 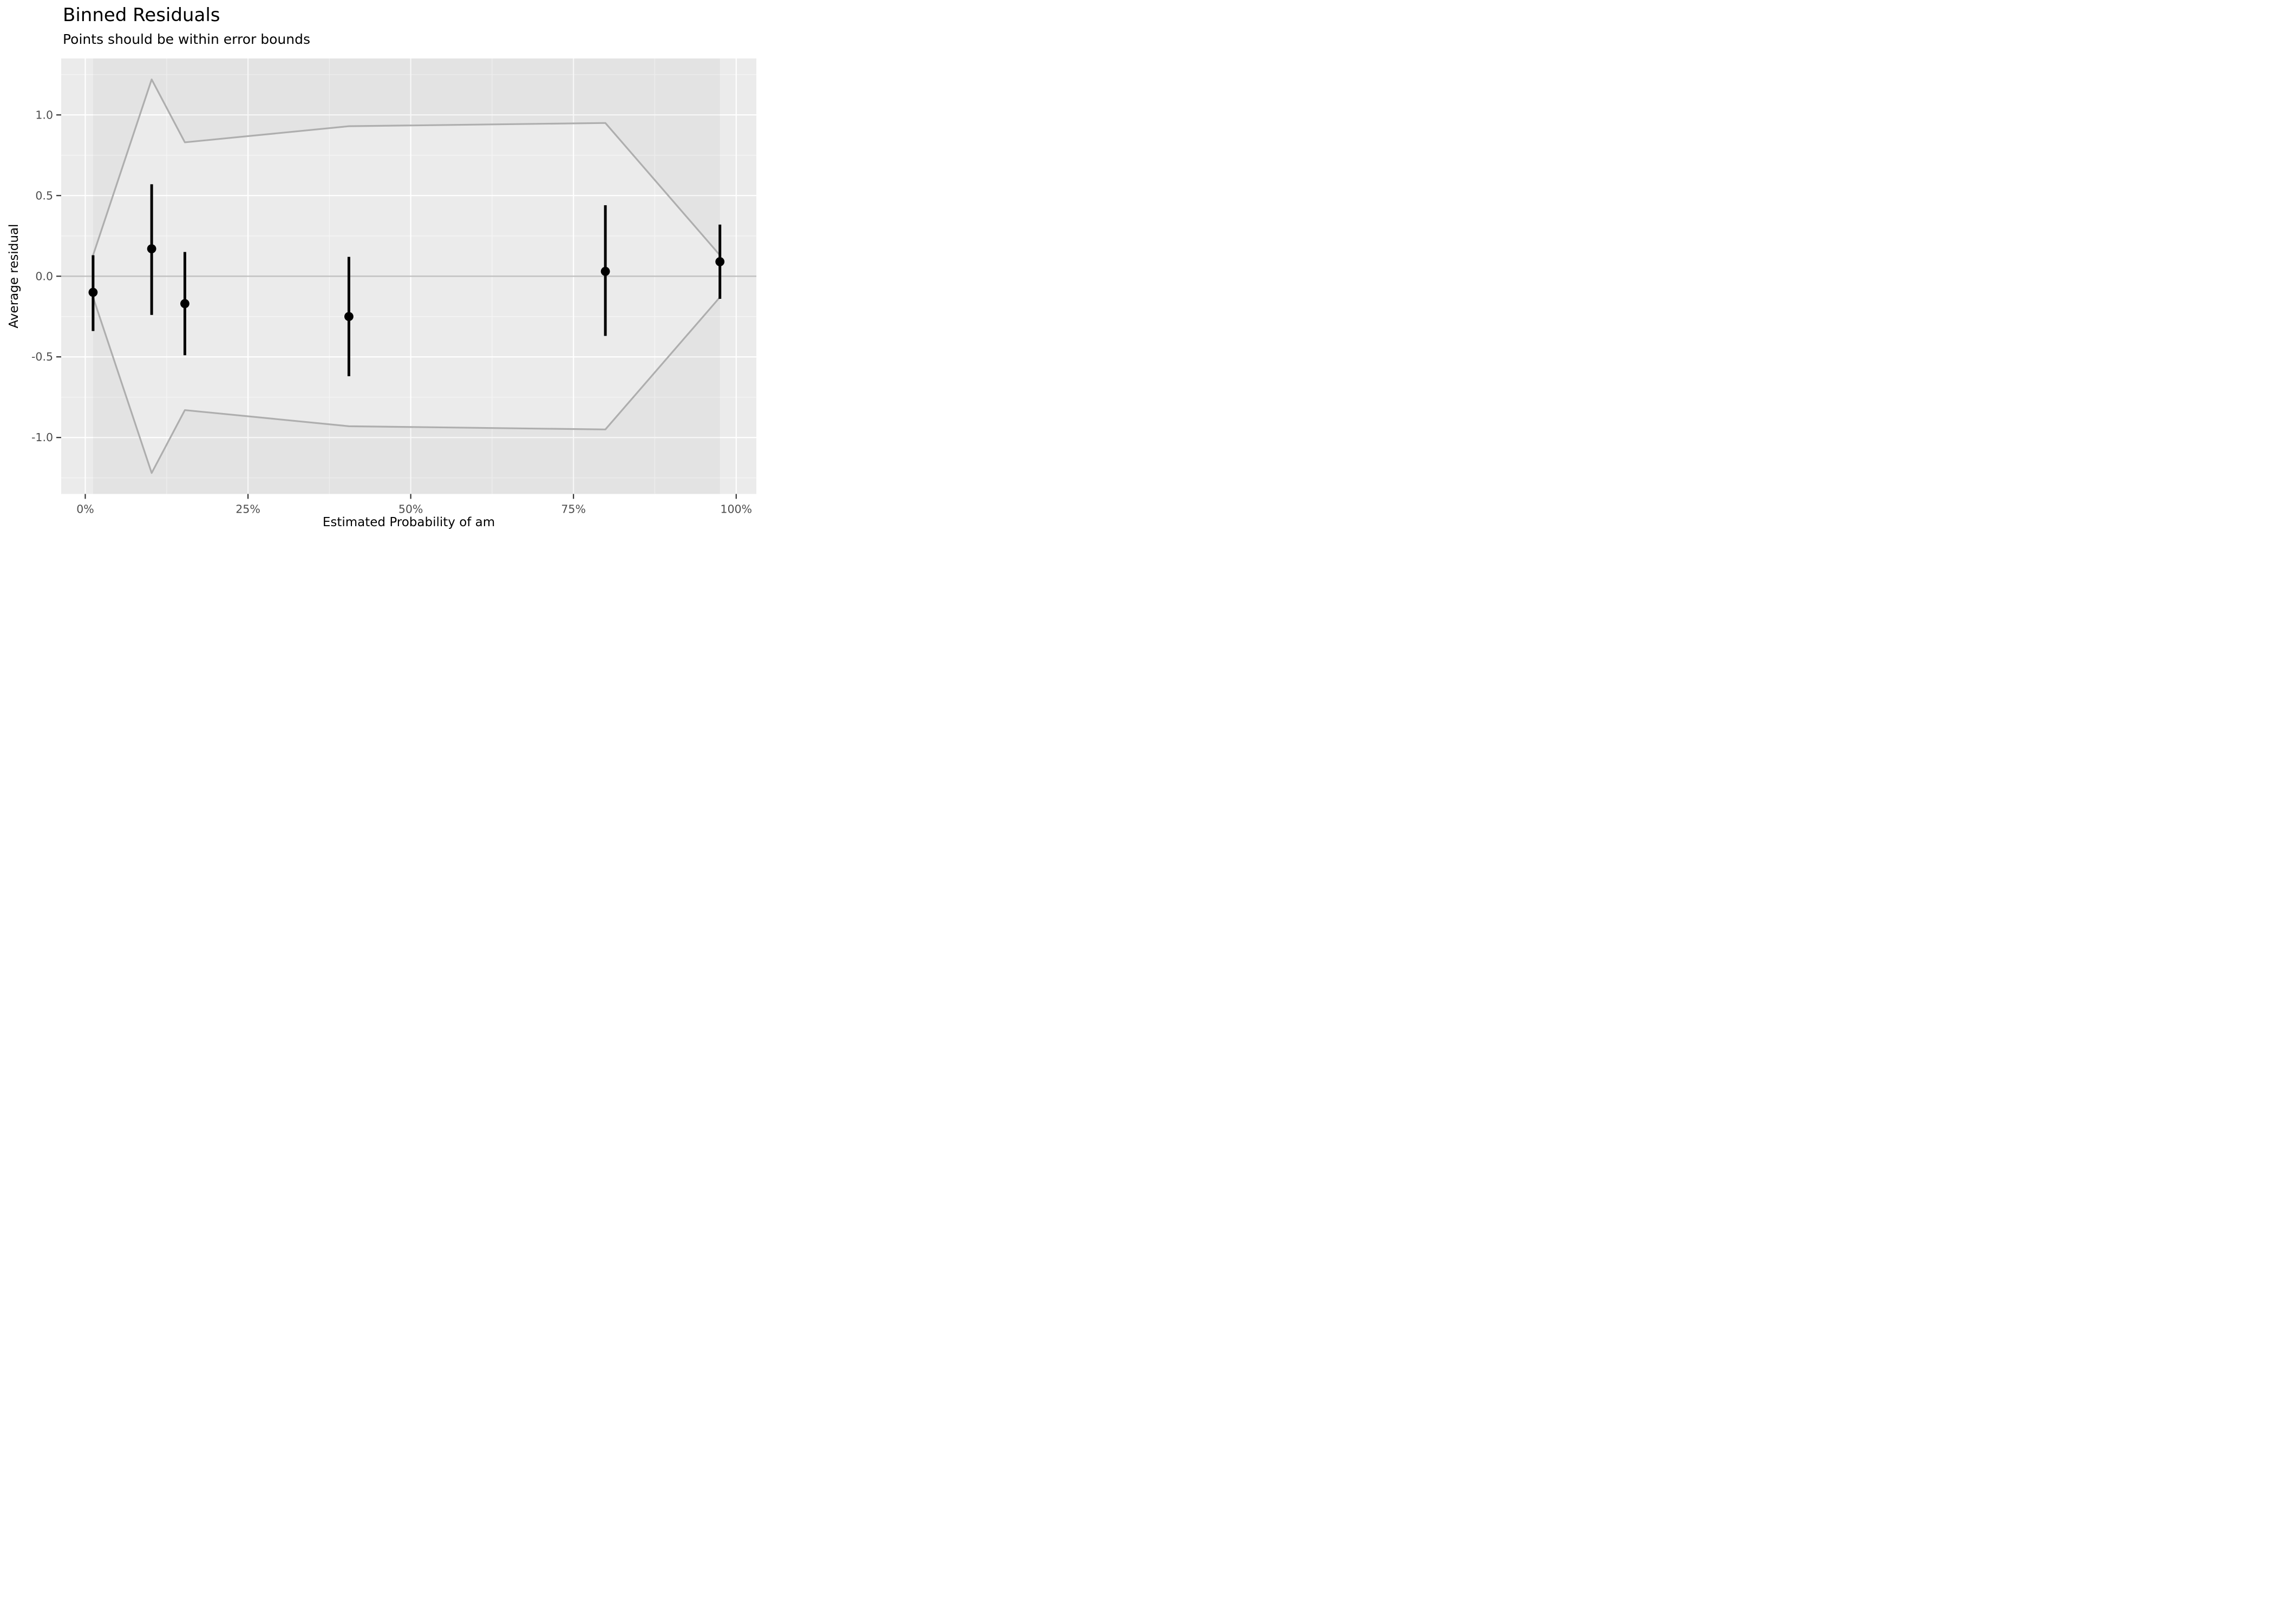 What do you see at coordinates (411, 510) in the screenshot?
I see `x-tick-label: 50%` at bounding box center [411, 510].